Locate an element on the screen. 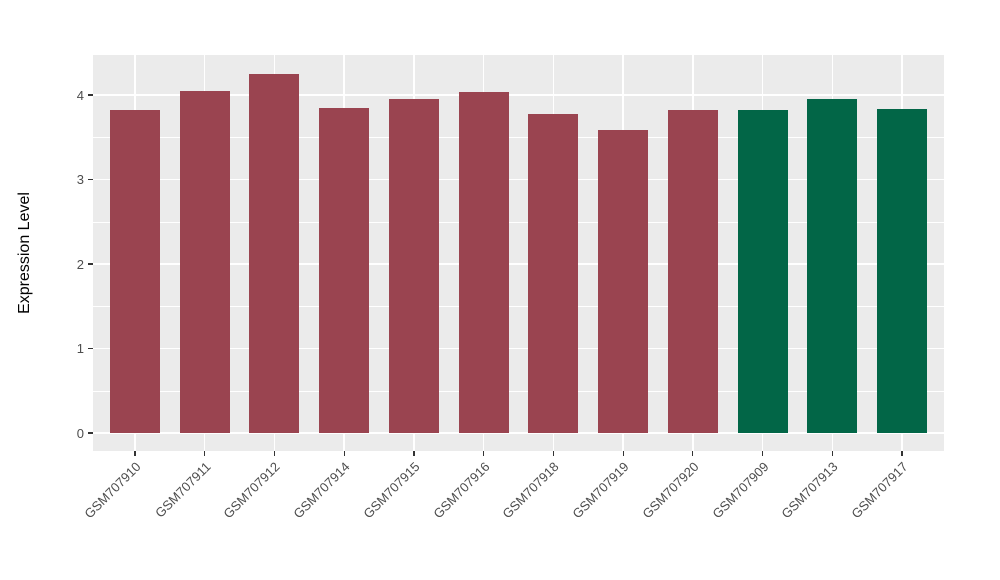  y-tick-label-1: 1 is located at coordinates (80, 348).